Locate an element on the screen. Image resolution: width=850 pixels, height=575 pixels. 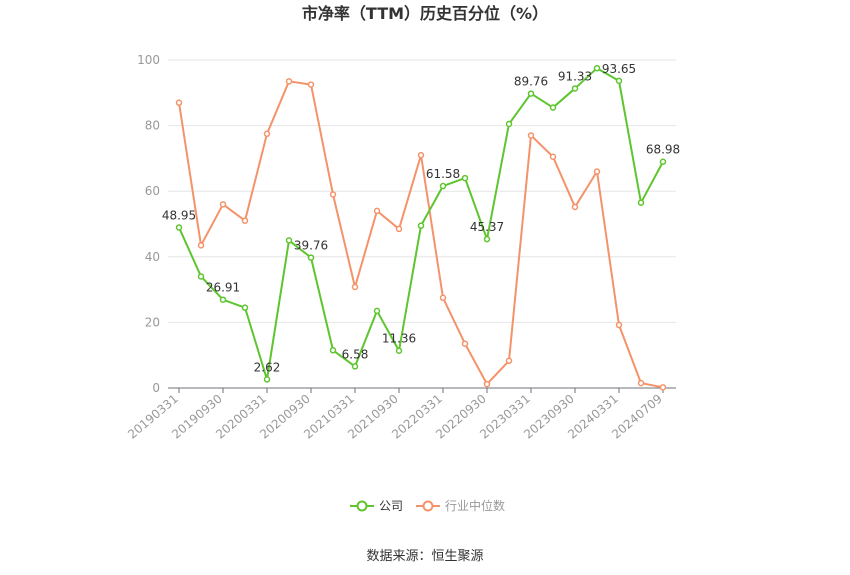
data-label: 2.62 is located at coordinates (267, 367).